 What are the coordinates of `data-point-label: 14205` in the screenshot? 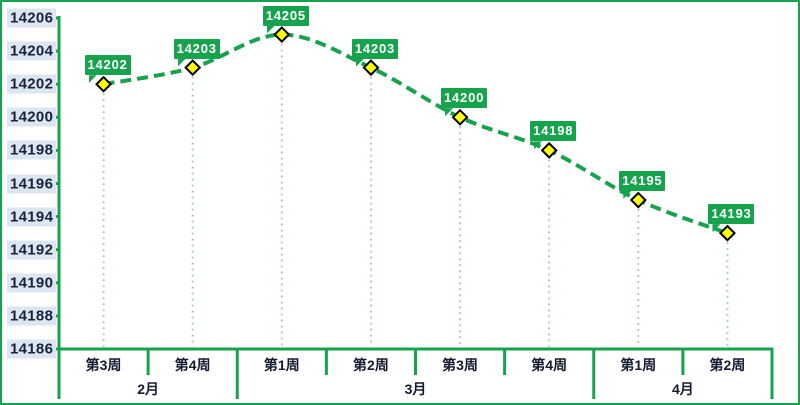 It's located at (285, 19).